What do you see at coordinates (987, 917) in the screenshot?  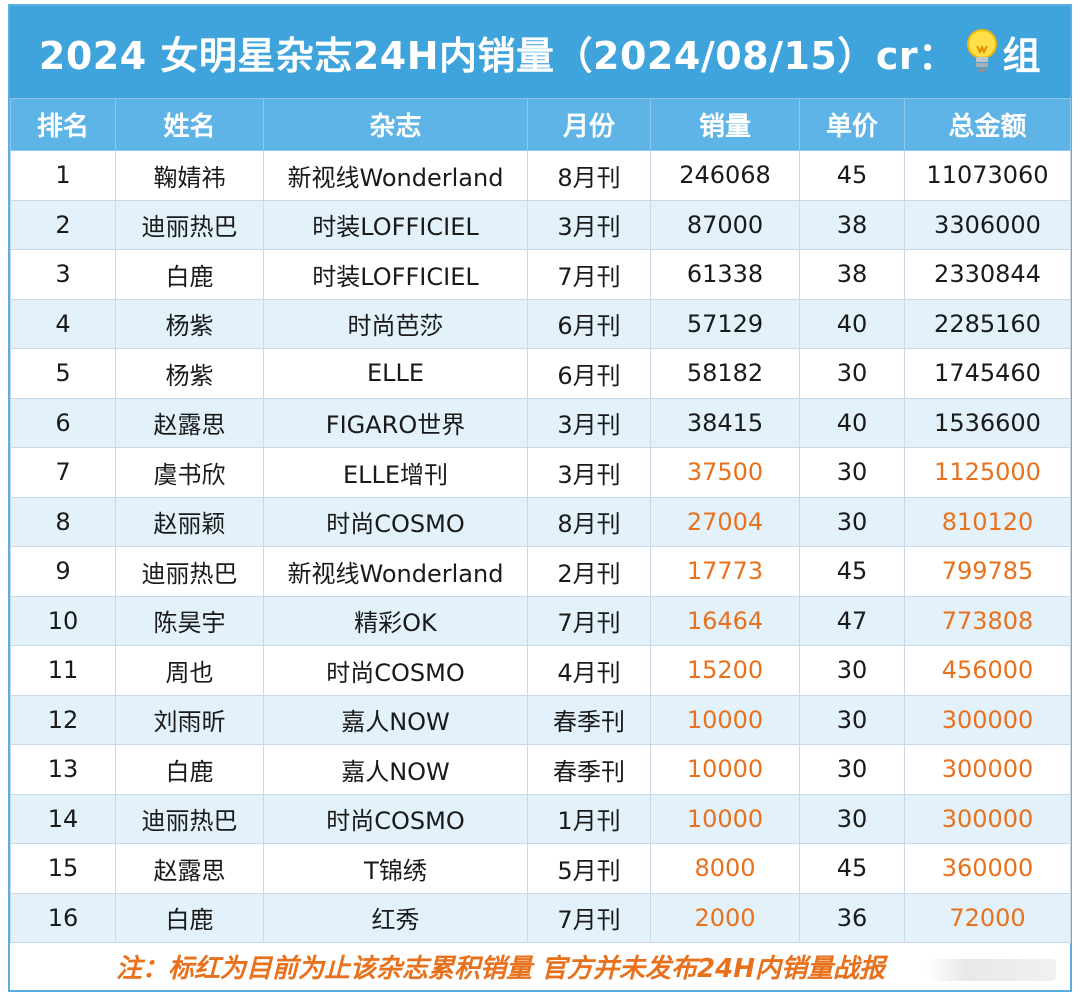 I see `cell-total: 72000` at bounding box center [987, 917].